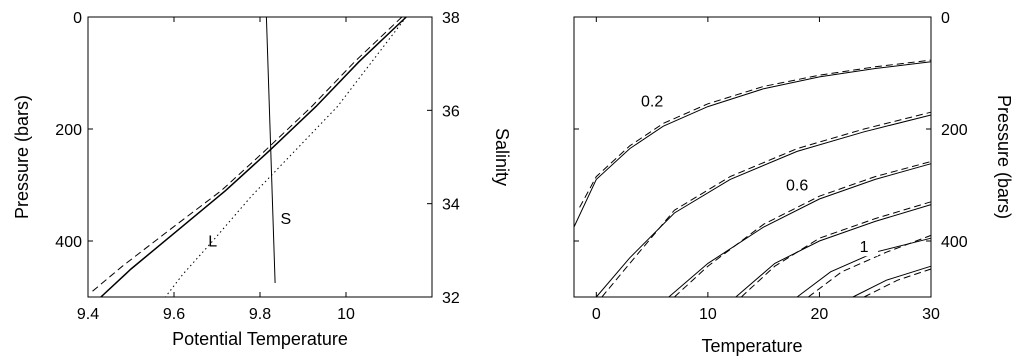 This screenshot has height=364, width=1014. I want to click on left-annotation-L: L, so click(212, 242).